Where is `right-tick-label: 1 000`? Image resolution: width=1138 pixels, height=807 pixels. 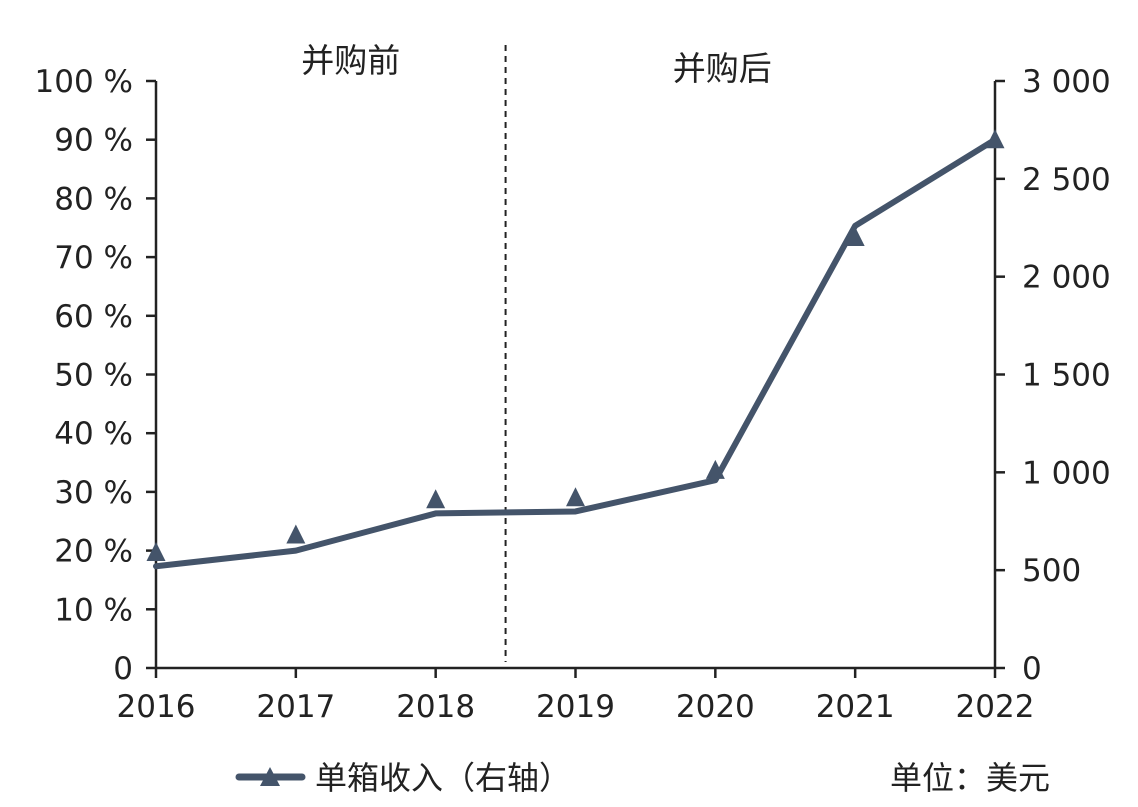 right-tick-label: 1 000 is located at coordinates (1066, 473).